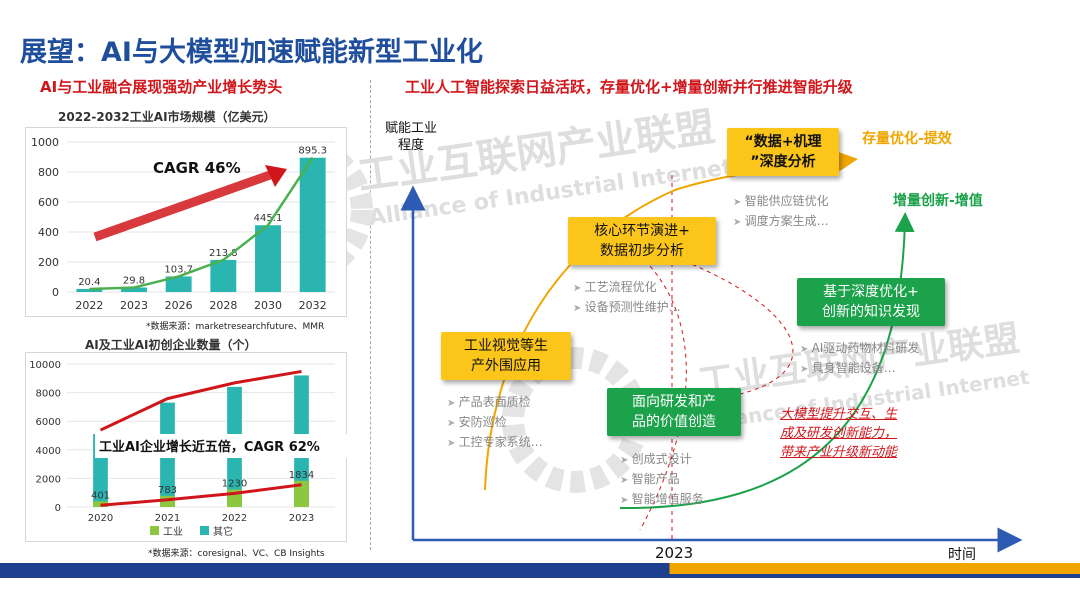  Describe the element at coordinates (234, 483) in the screenshot. I see `chart2-value-label: 1230` at that location.